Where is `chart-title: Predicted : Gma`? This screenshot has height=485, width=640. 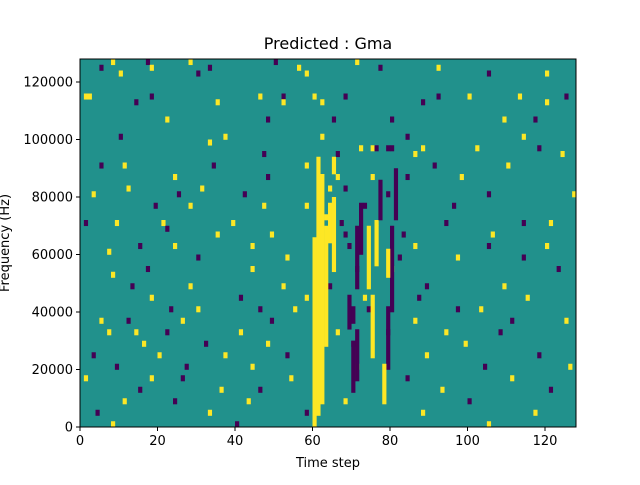 chart-title: Predicted : Gma is located at coordinates (328, 43).